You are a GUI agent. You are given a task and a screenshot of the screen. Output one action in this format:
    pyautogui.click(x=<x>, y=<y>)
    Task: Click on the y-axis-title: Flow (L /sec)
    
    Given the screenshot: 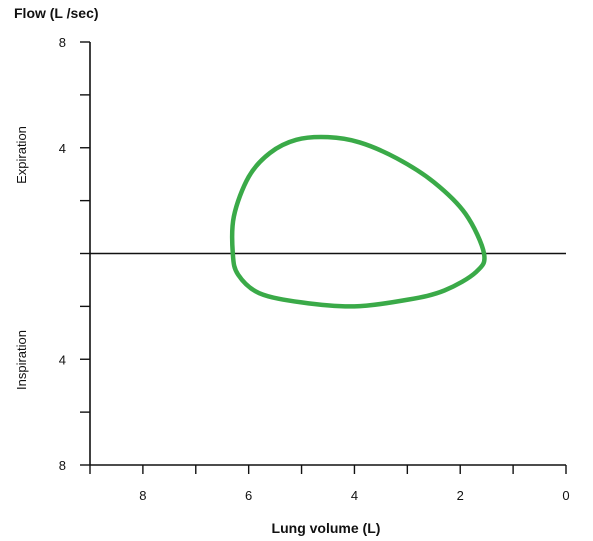 What is the action you would take?
    pyautogui.click(x=56, y=13)
    